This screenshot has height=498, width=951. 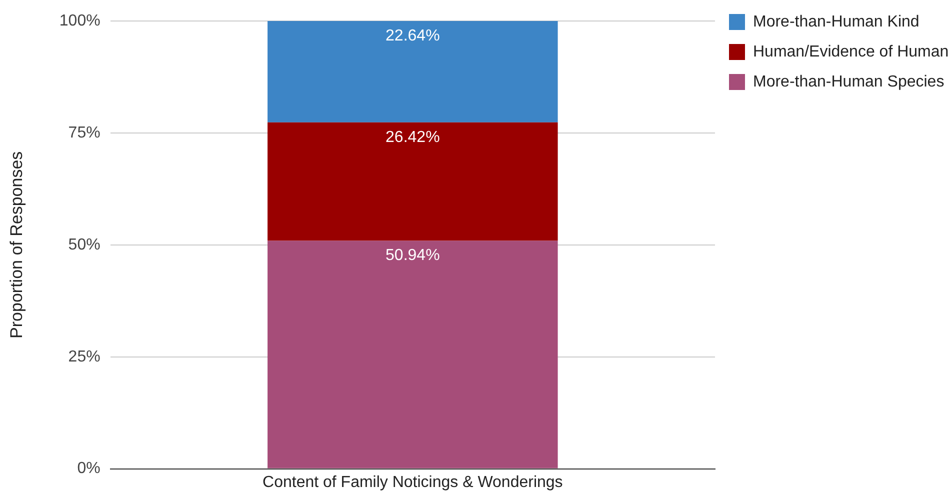 I want to click on legend-label: More-than-Human Species, so click(x=848, y=81).